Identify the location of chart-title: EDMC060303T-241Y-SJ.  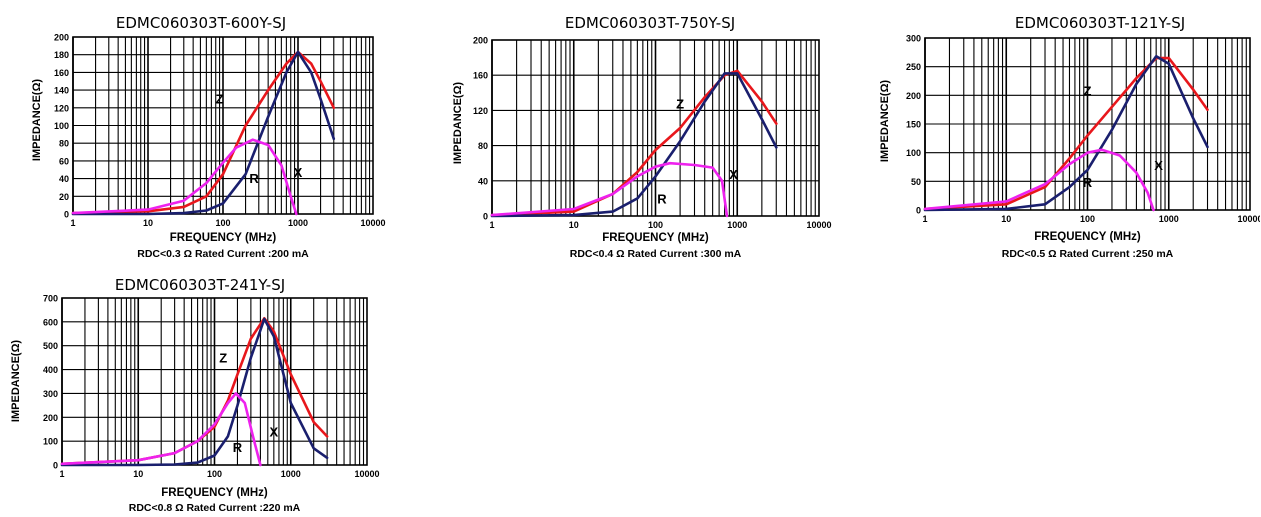
(200, 285).